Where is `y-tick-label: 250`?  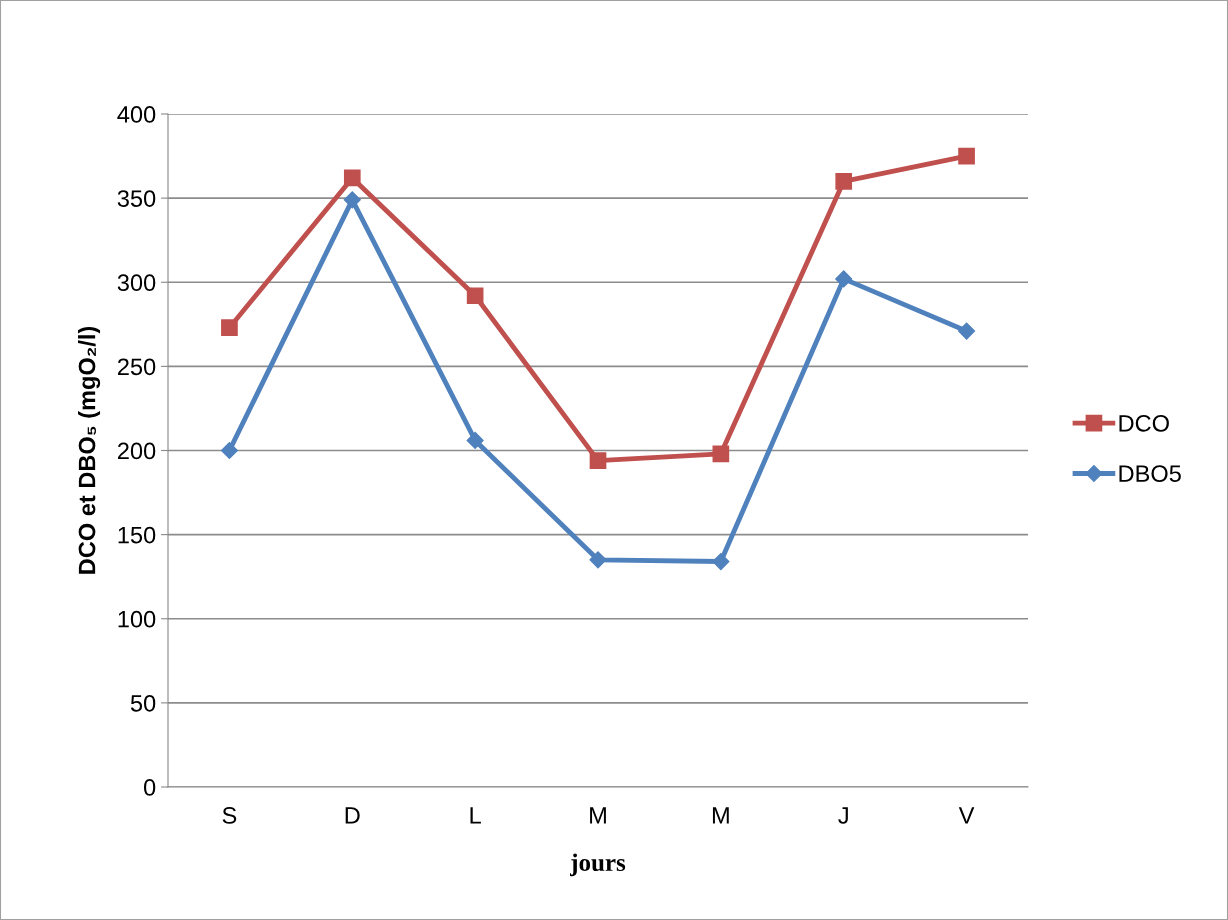
y-tick-label: 250 is located at coordinates (136, 367).